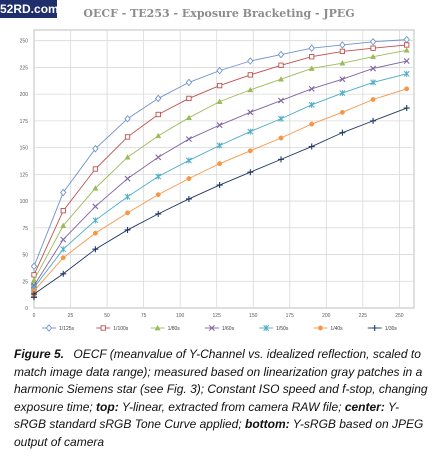  What do you see at coordinates (24, 149) in the screenshot?
I see `y-tick-label: 150` at bounding box center [24, 149].